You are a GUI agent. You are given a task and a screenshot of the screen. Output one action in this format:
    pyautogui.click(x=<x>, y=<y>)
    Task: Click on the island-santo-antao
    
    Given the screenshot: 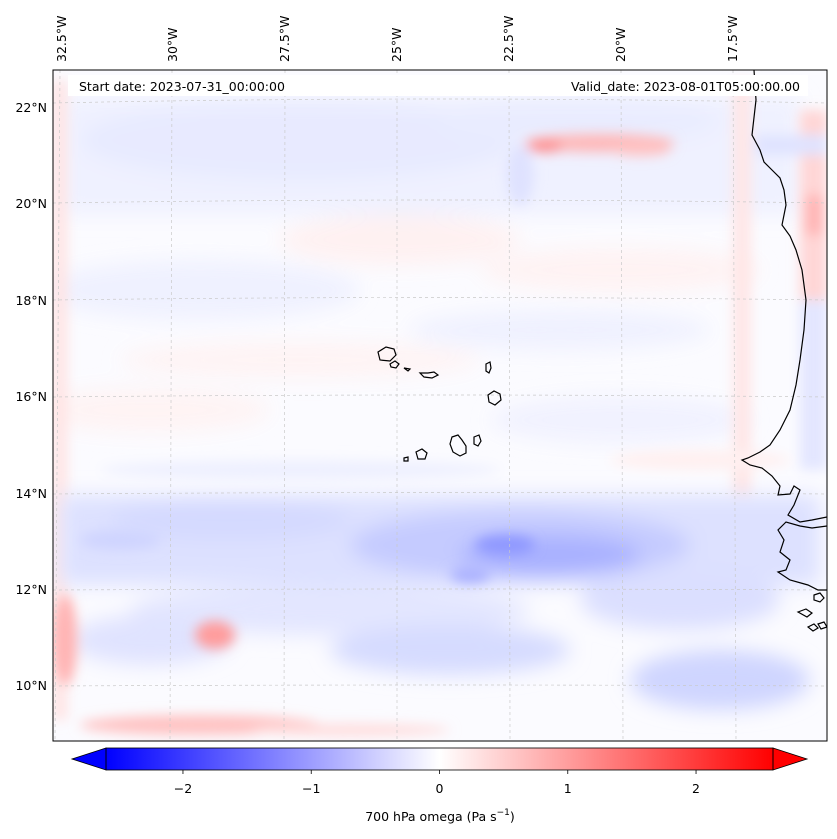 What is the action you would take?
    pyautogui.click(x=387, y=354)
    